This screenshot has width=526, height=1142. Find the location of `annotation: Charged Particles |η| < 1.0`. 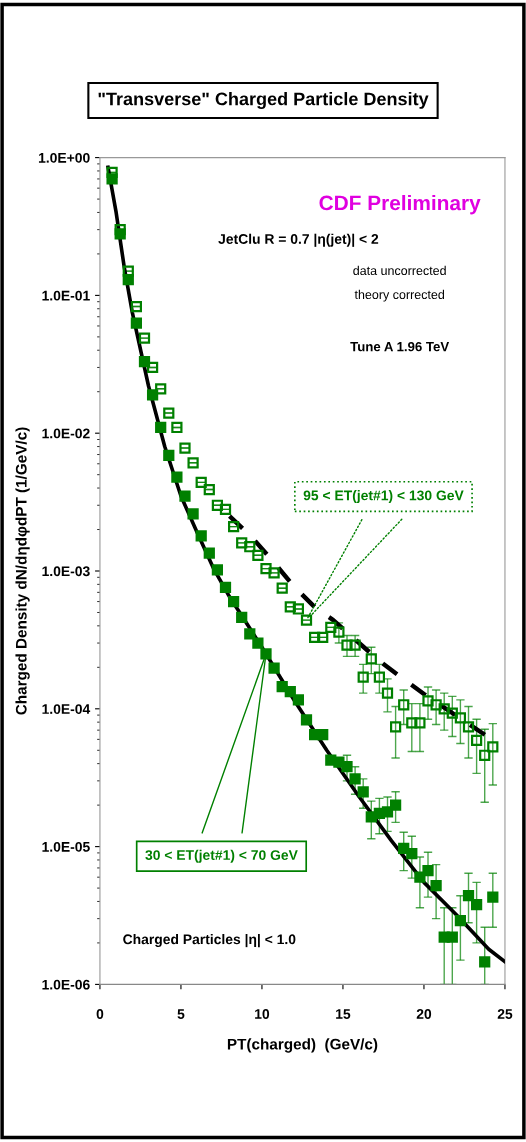

annotation: Charged Particles |η| < 1.0 is located at coordinates (209, 941).